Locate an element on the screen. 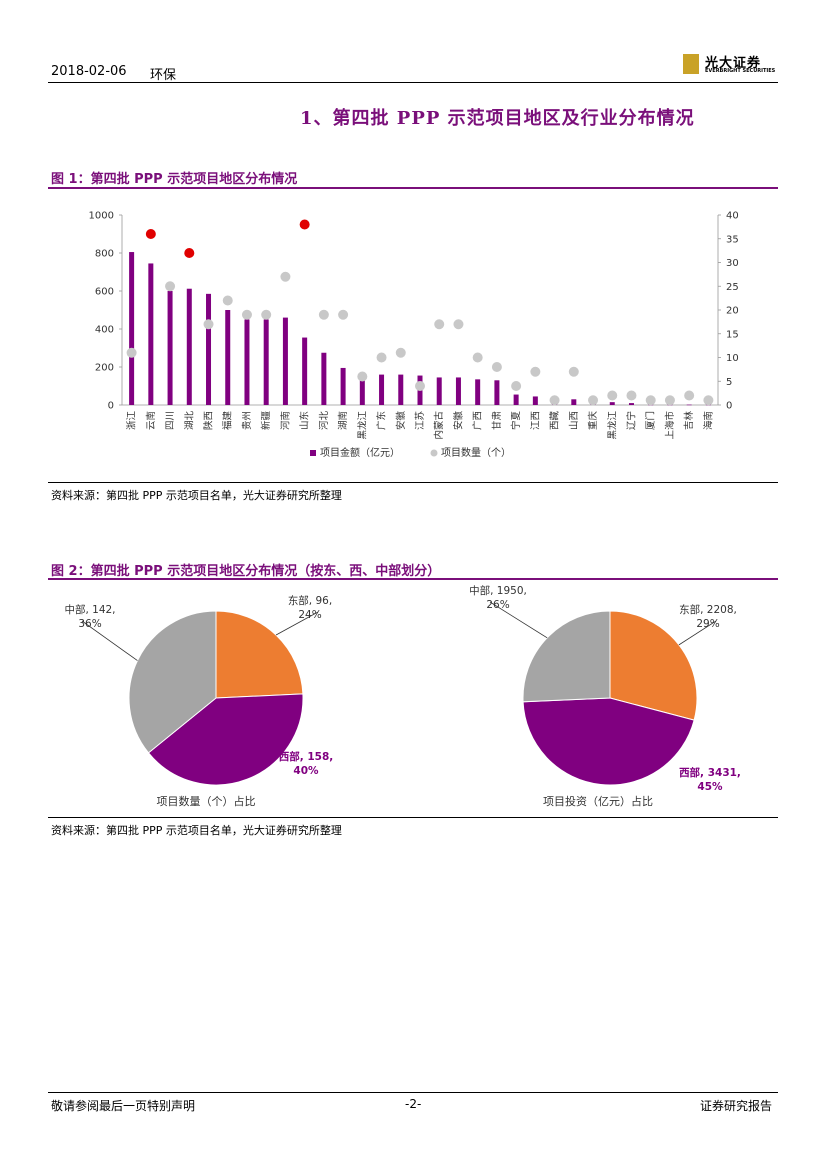 The width and height of the screenshot is (827, 1169). pie-label-percent: 40% is located at coordinates (306, 771).